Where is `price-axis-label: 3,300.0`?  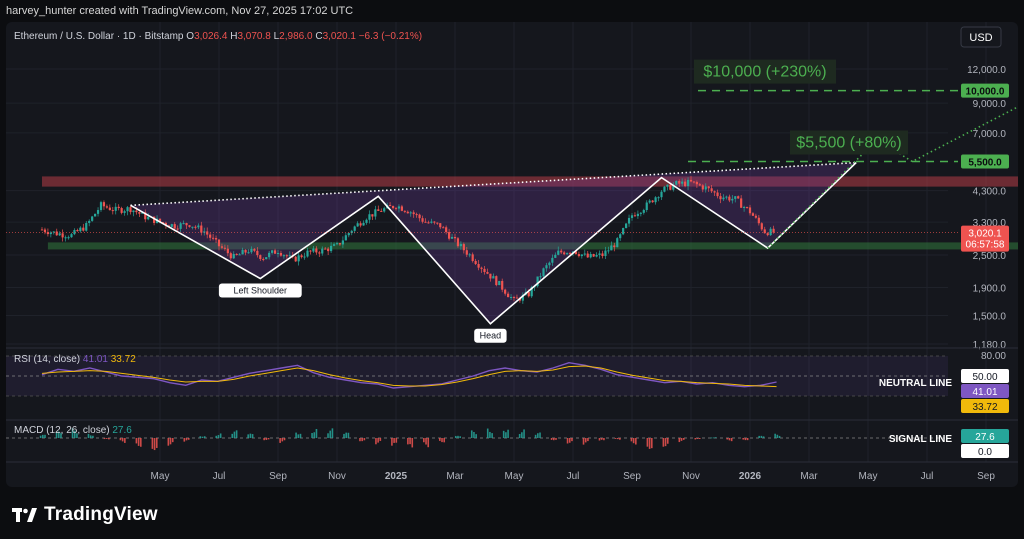
price-axis-label: 3,300.0 is located at coordinates (990, 223).